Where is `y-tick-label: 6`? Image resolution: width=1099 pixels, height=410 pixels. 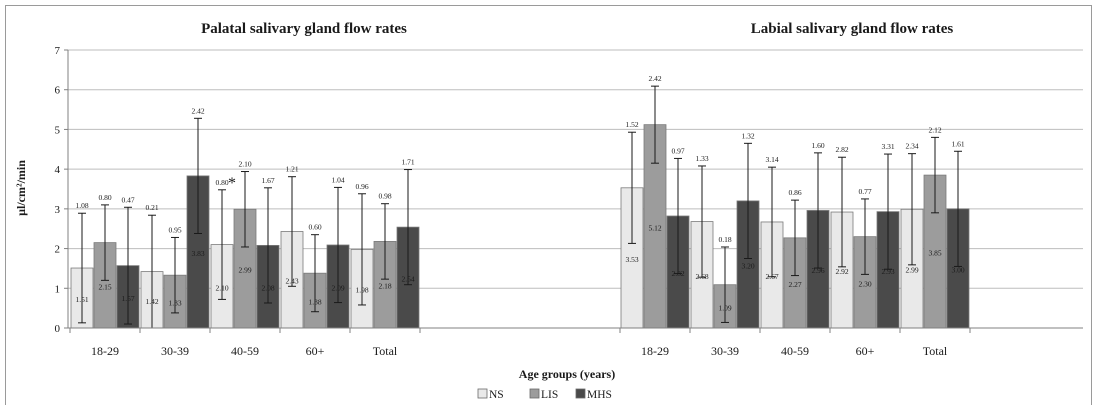
y-tick-label: 6 is located at coordinates (58, 91).